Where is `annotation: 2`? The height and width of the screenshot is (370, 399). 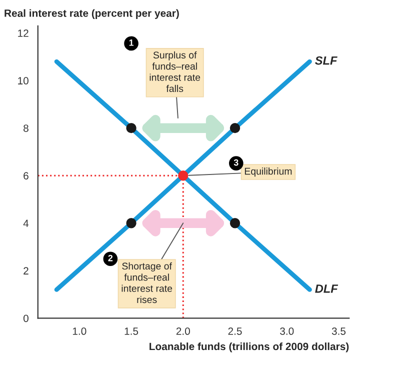
annotation: 2 is located at coordinates (110, 258).